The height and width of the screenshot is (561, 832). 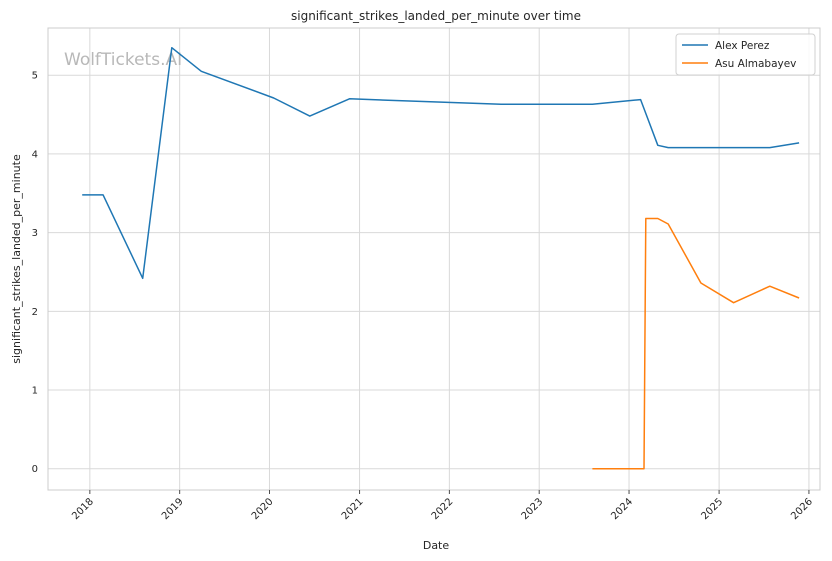 I want to click on y-tick-label: 4, so click(x=35, y=154).